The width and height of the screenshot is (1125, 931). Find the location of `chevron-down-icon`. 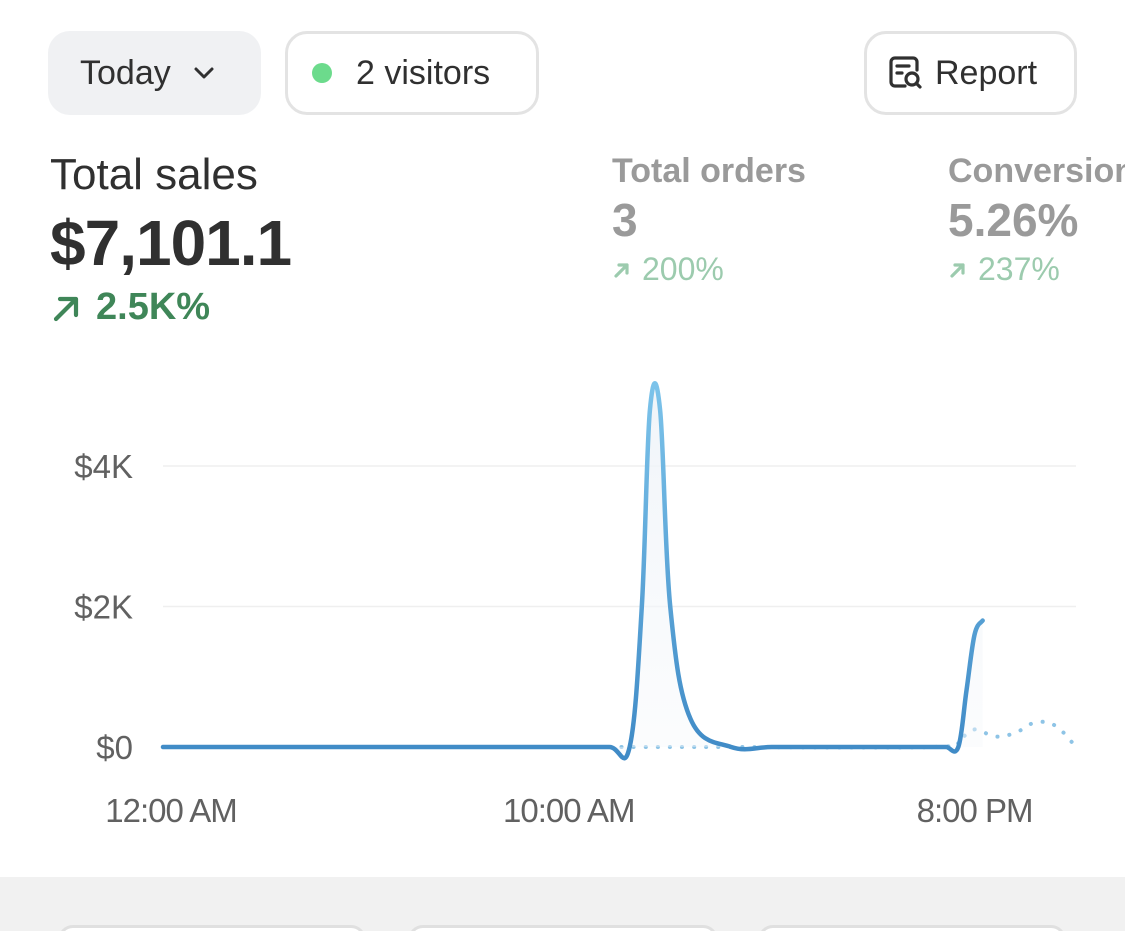

chevron-down-icon is located at coordinates (204, 73).